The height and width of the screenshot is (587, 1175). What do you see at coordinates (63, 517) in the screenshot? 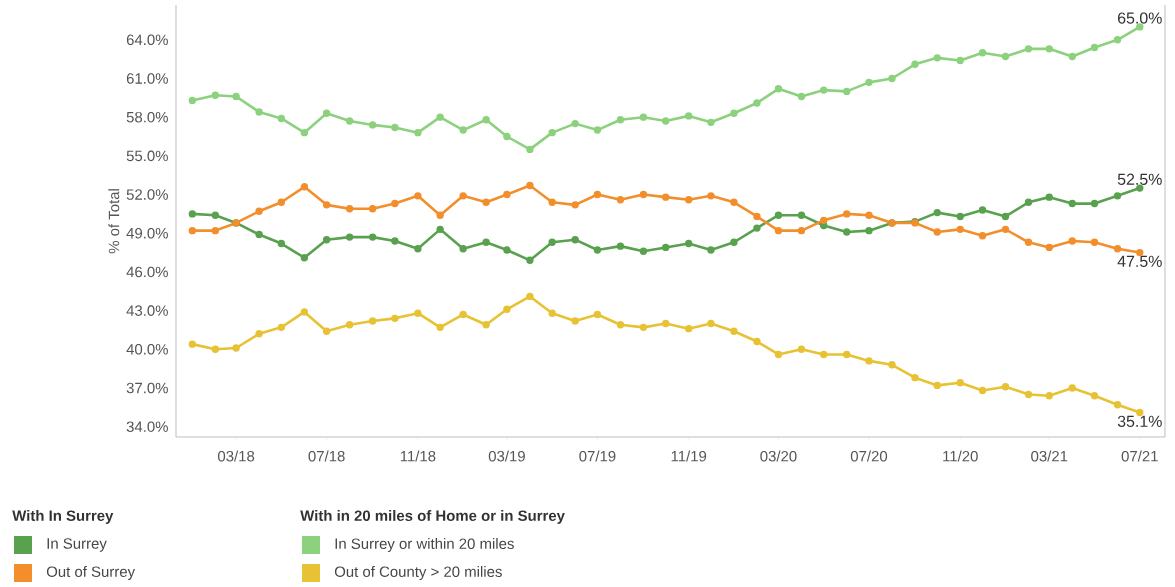
I see `legend-title: With In Surrey` at bounding box center [63, 517].